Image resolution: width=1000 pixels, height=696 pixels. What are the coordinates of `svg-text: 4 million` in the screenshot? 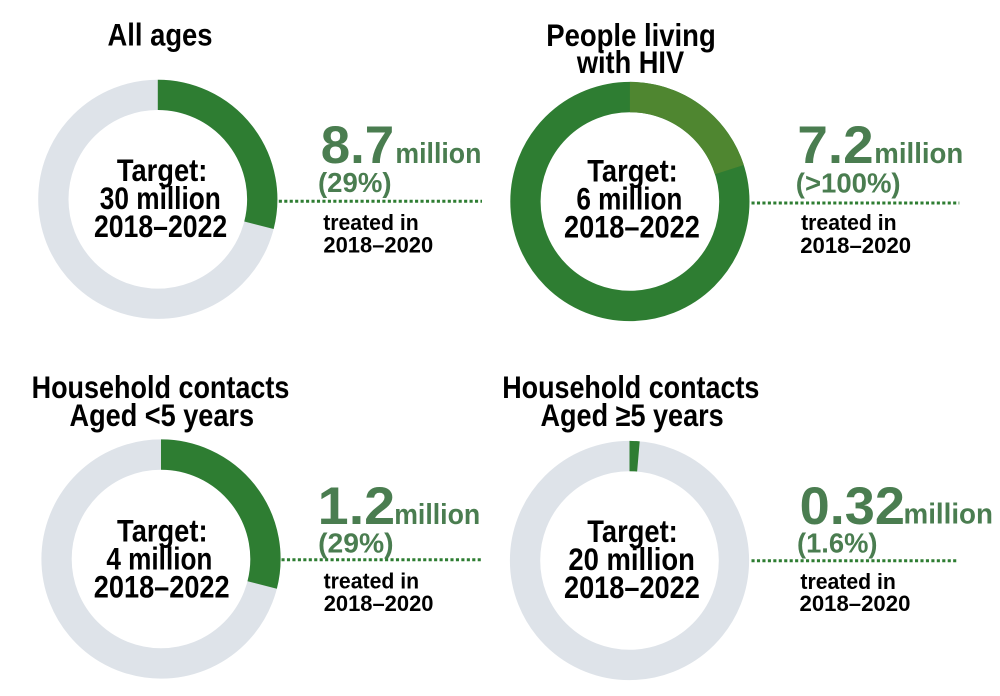 It's located at (159, 559).